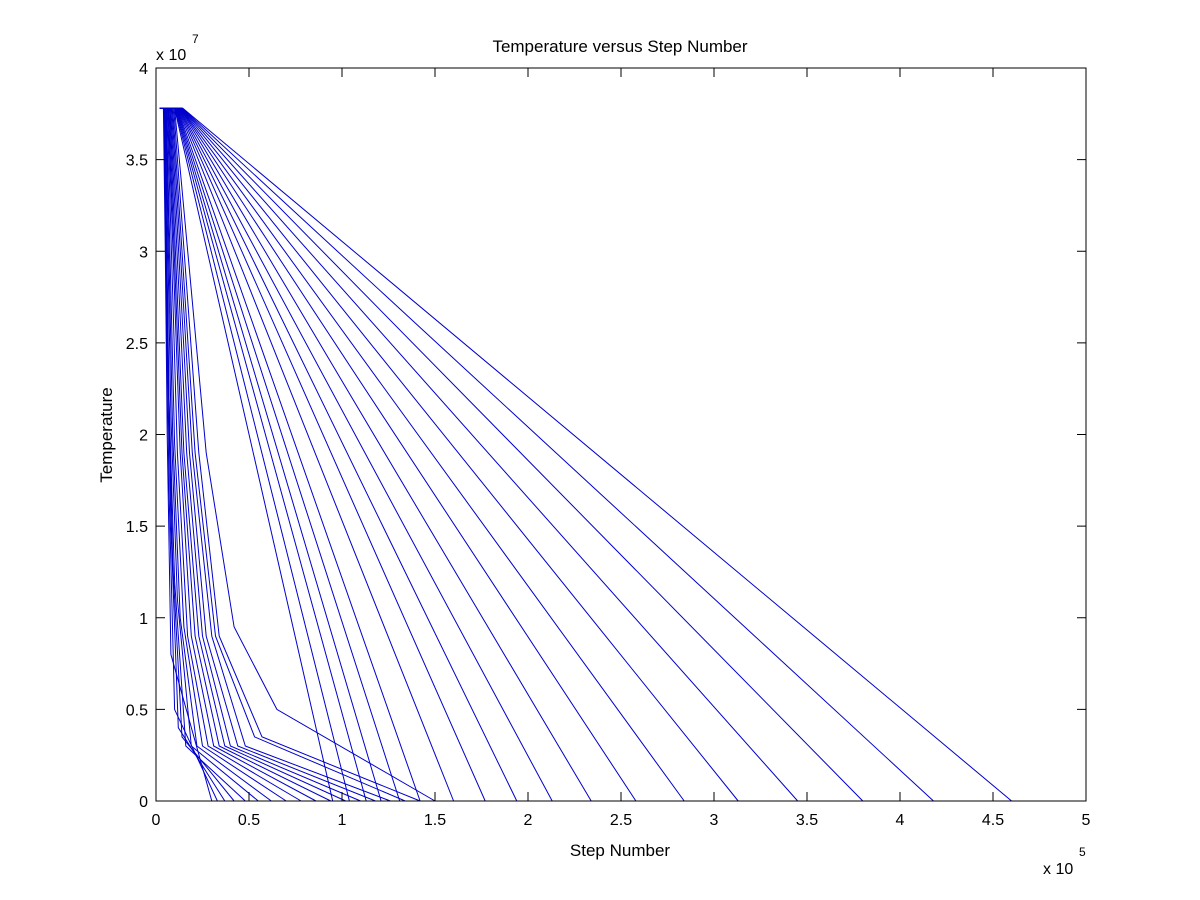  Describe the element at coordinates (143, 252) in the screenshot. I see `y-tick-label: 3` at that location.